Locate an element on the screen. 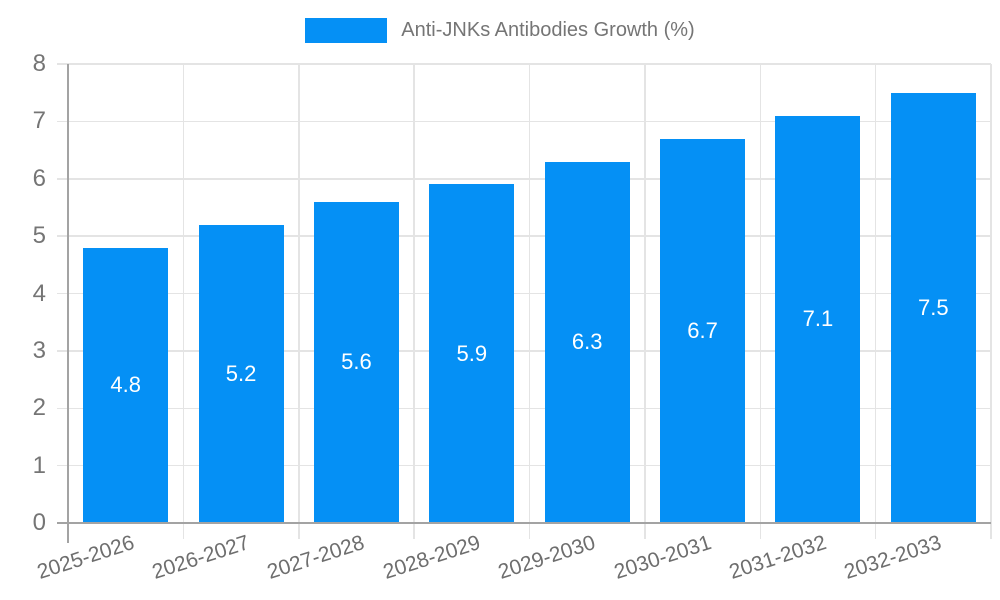 Image resolution: width=1000 pixels, height=600 pixels. legend-swatch-icon is located at coordinates (346, 30).